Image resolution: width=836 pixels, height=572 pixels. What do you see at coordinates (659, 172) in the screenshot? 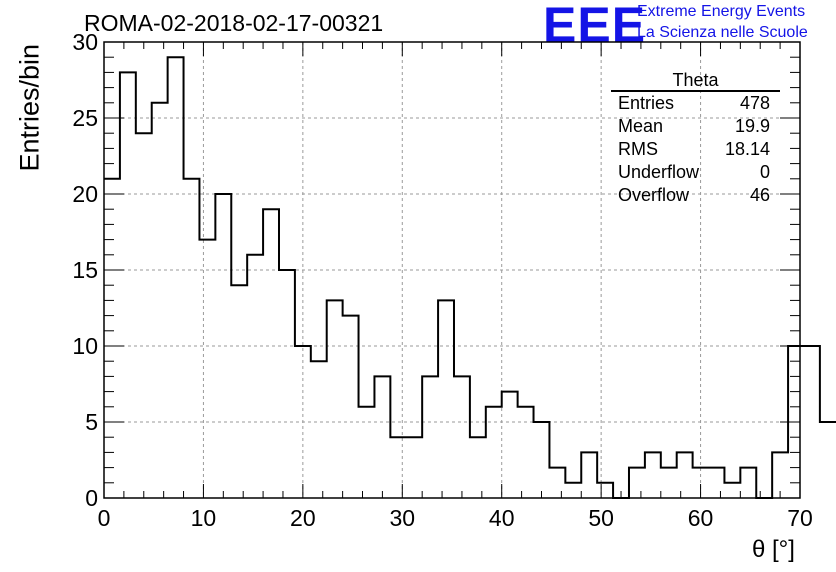
I see `stats-label: Underflow` at bounding box center [659, 172].